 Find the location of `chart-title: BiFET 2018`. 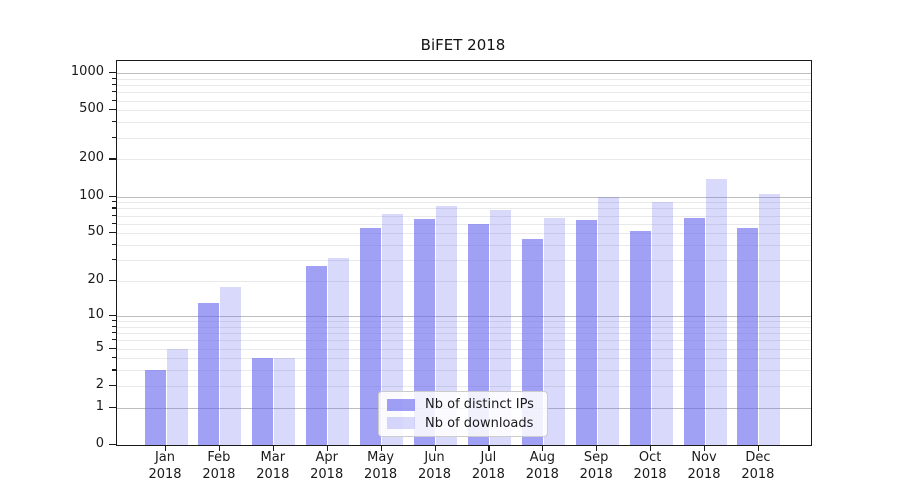

chart-title: BiFET 2018 is located at coordinates (463, 45).